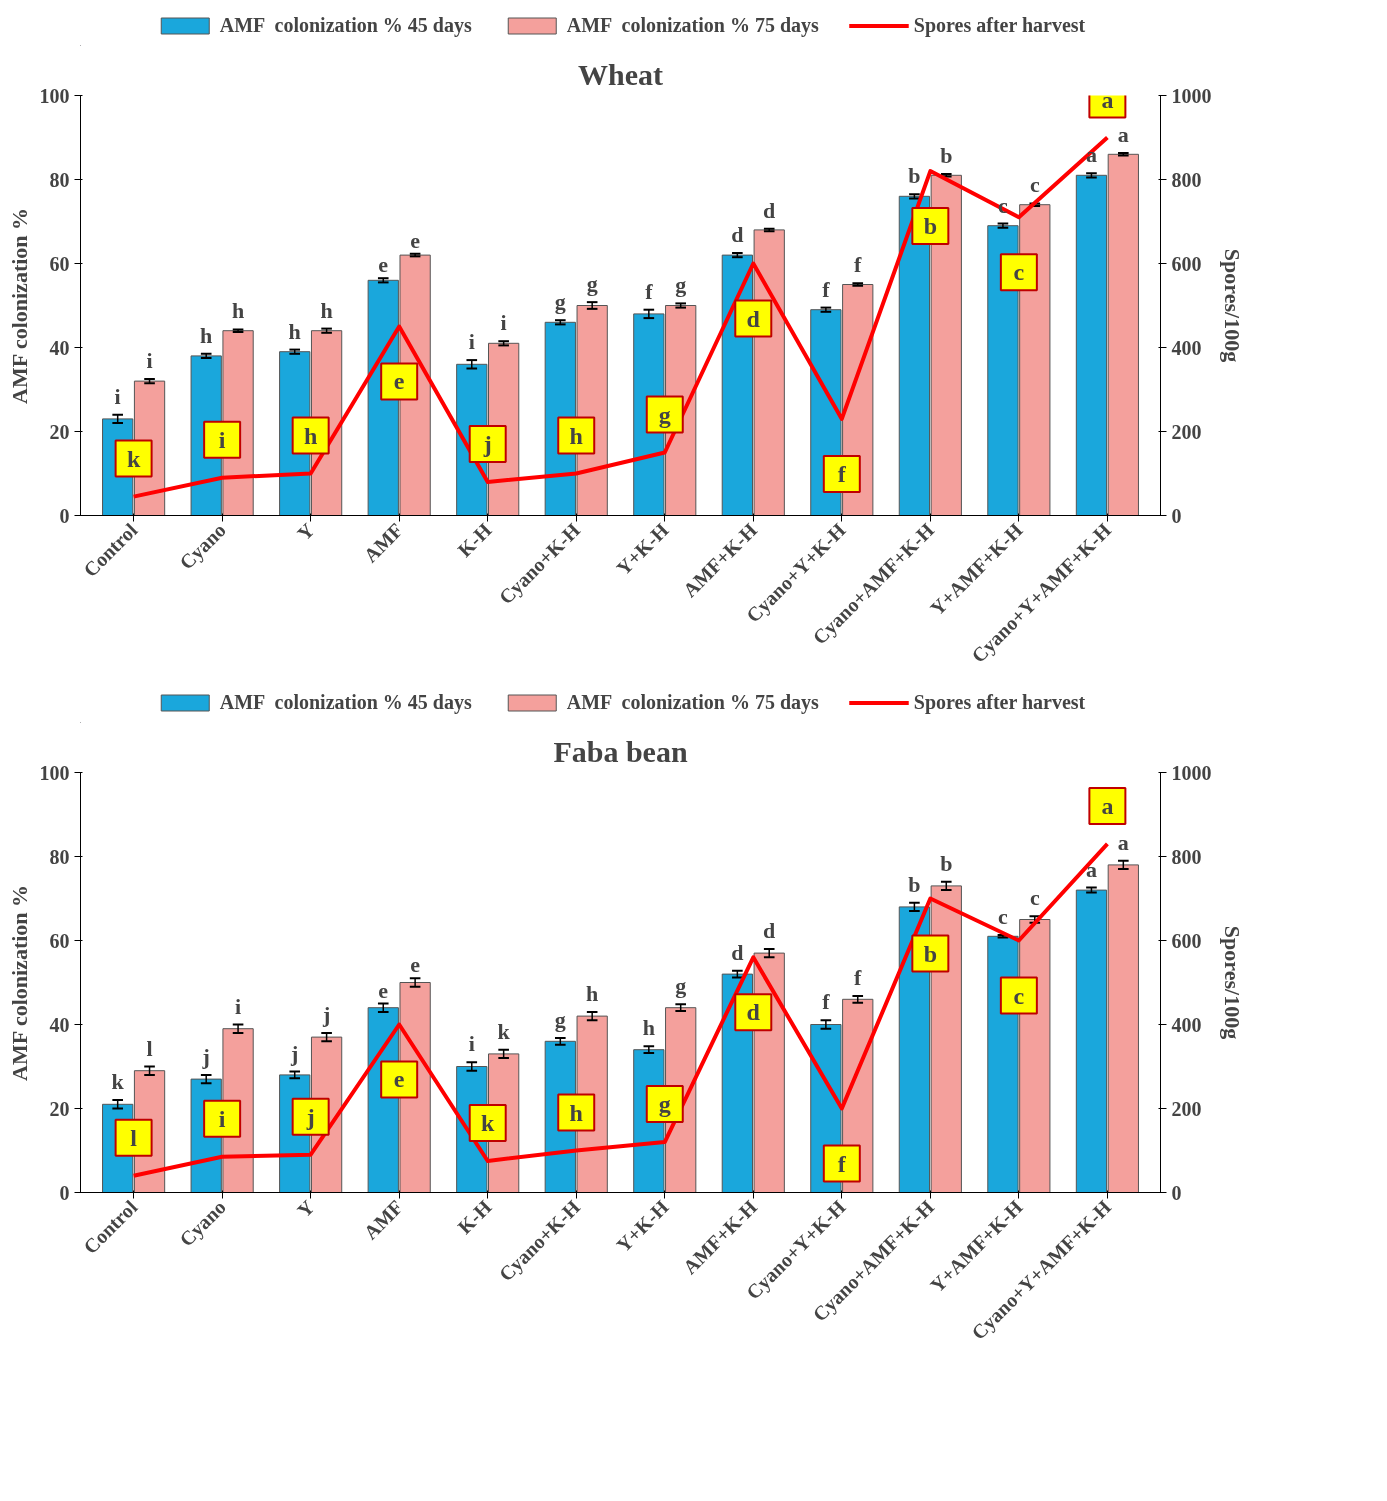  Describe the element at coordinates (620, 751) in the screenshot. I see `chart-title: Faba bean` at that location.